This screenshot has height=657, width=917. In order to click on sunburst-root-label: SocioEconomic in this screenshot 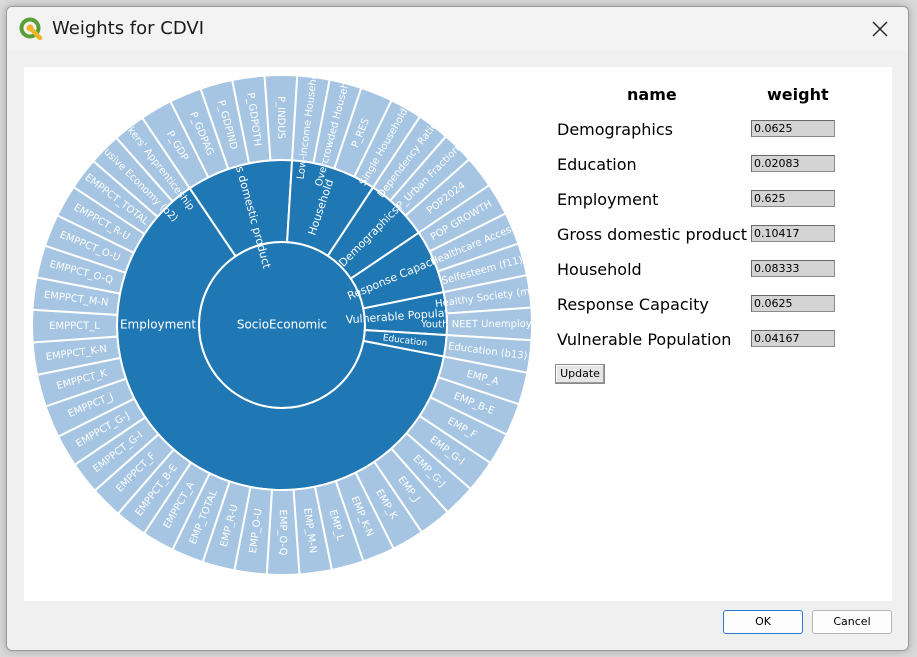, I will do `click(282, 325)`.